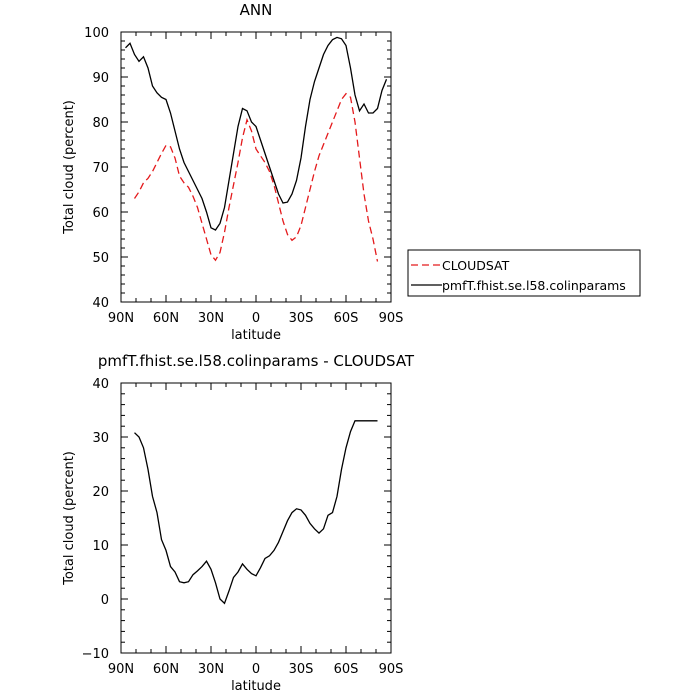 This screenshot has height=700, width=700. What do you see at coordinates (100, 438) in the screenshot?
I see `y-tick-label: 30` at bounding box center [100, 438].